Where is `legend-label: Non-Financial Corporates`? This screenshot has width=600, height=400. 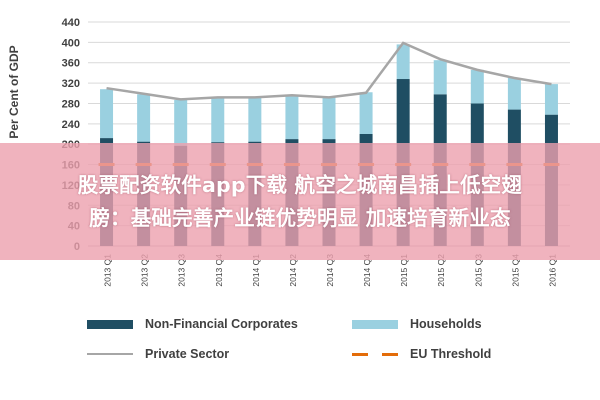
legend-label: Non-Financial Corporates is located at coordinates (221, 324).